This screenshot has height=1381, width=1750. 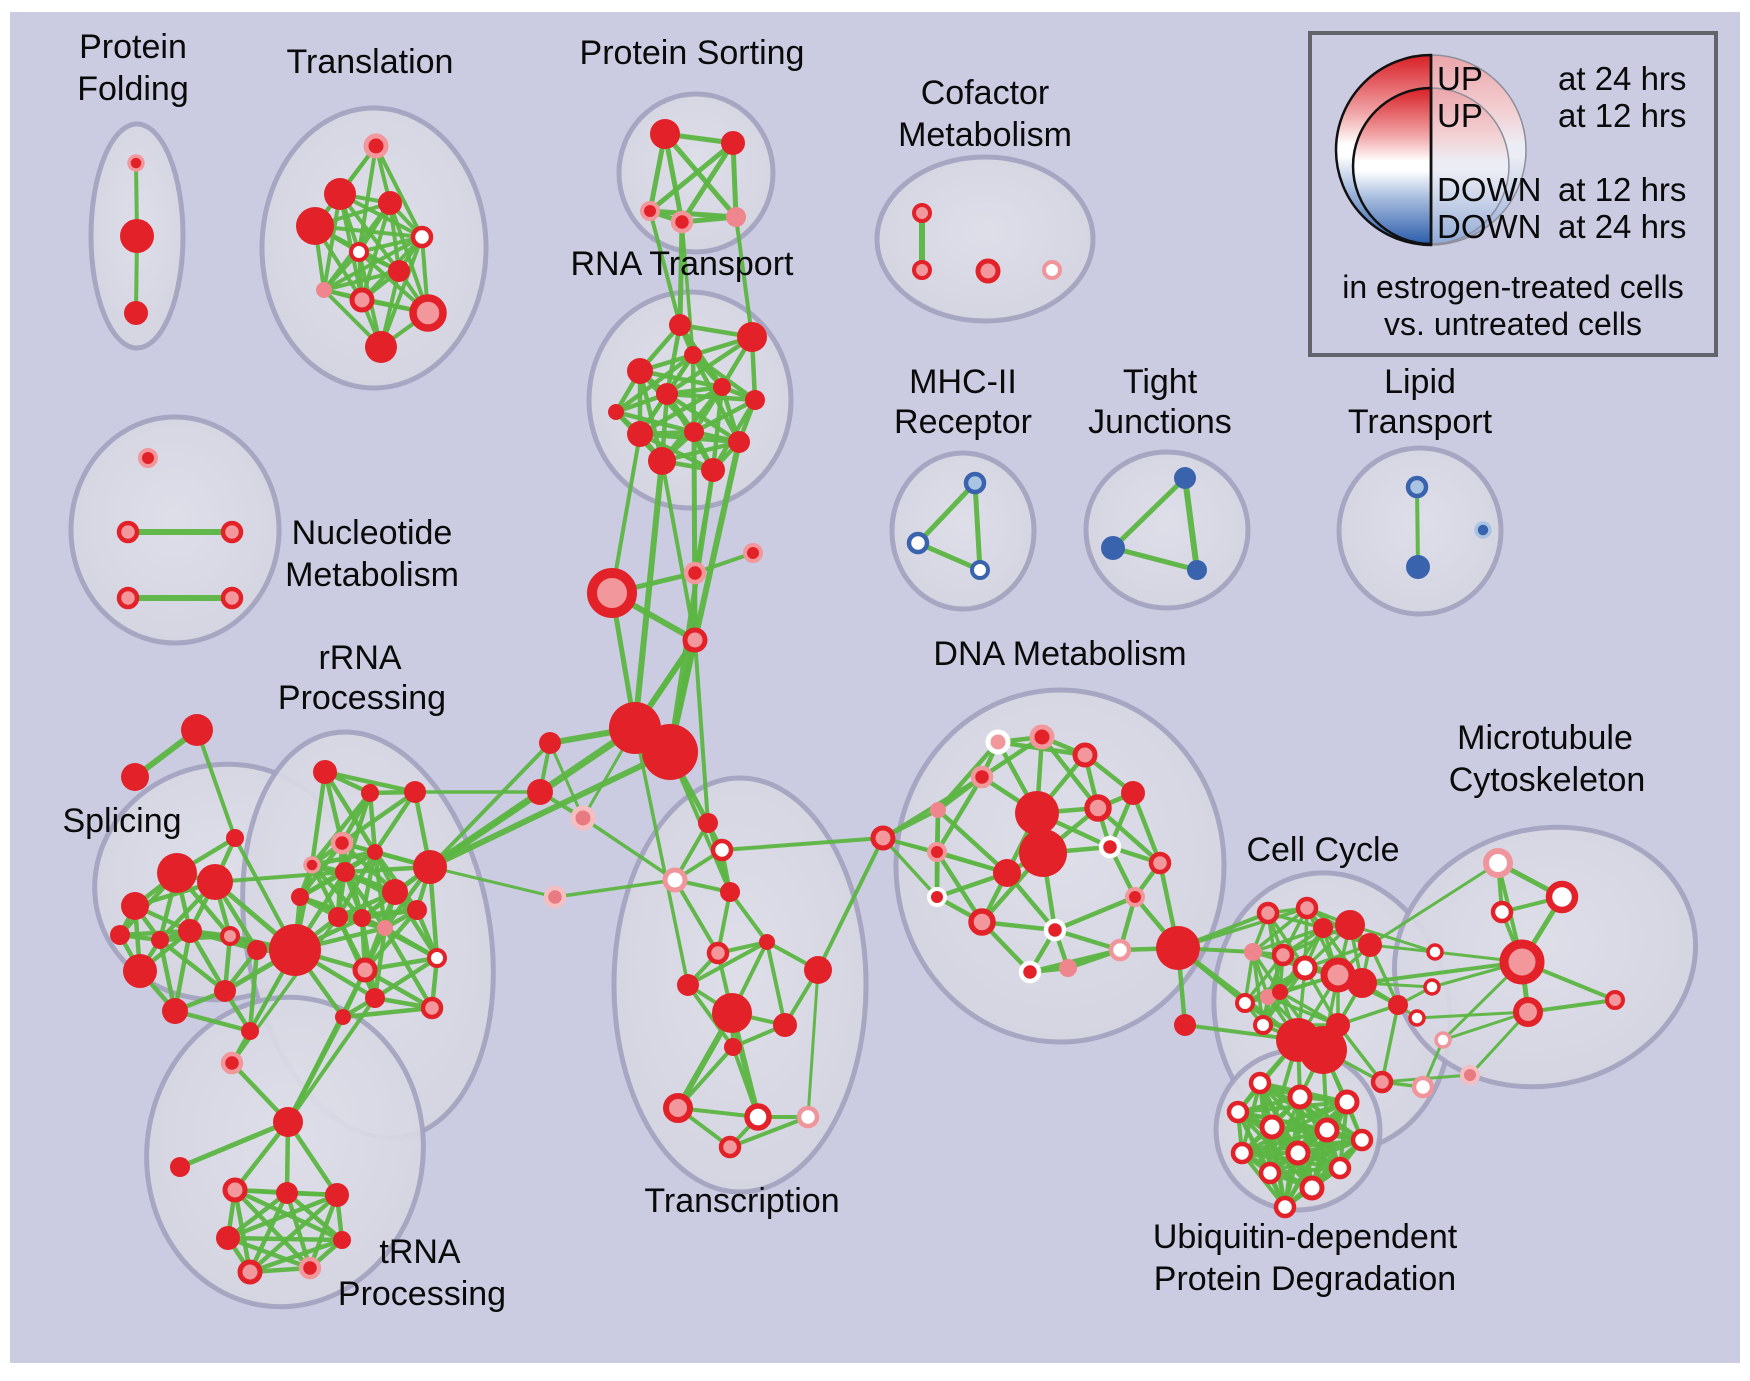 What do you see at coordinates (1489, 189) in the screenshot?
I see `legend-dir-down12: DOWN` at bounding box center [1489, 189].